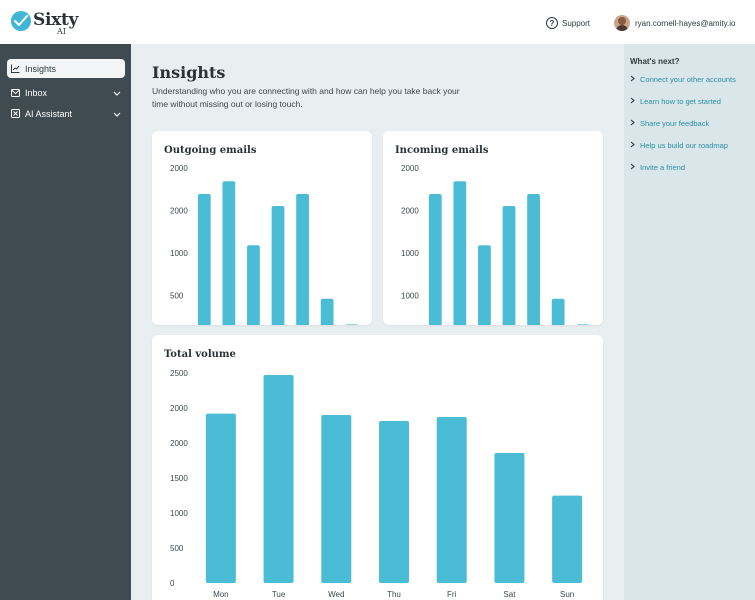  I want to click on y-tick-label: 2500, so click(179, 373).